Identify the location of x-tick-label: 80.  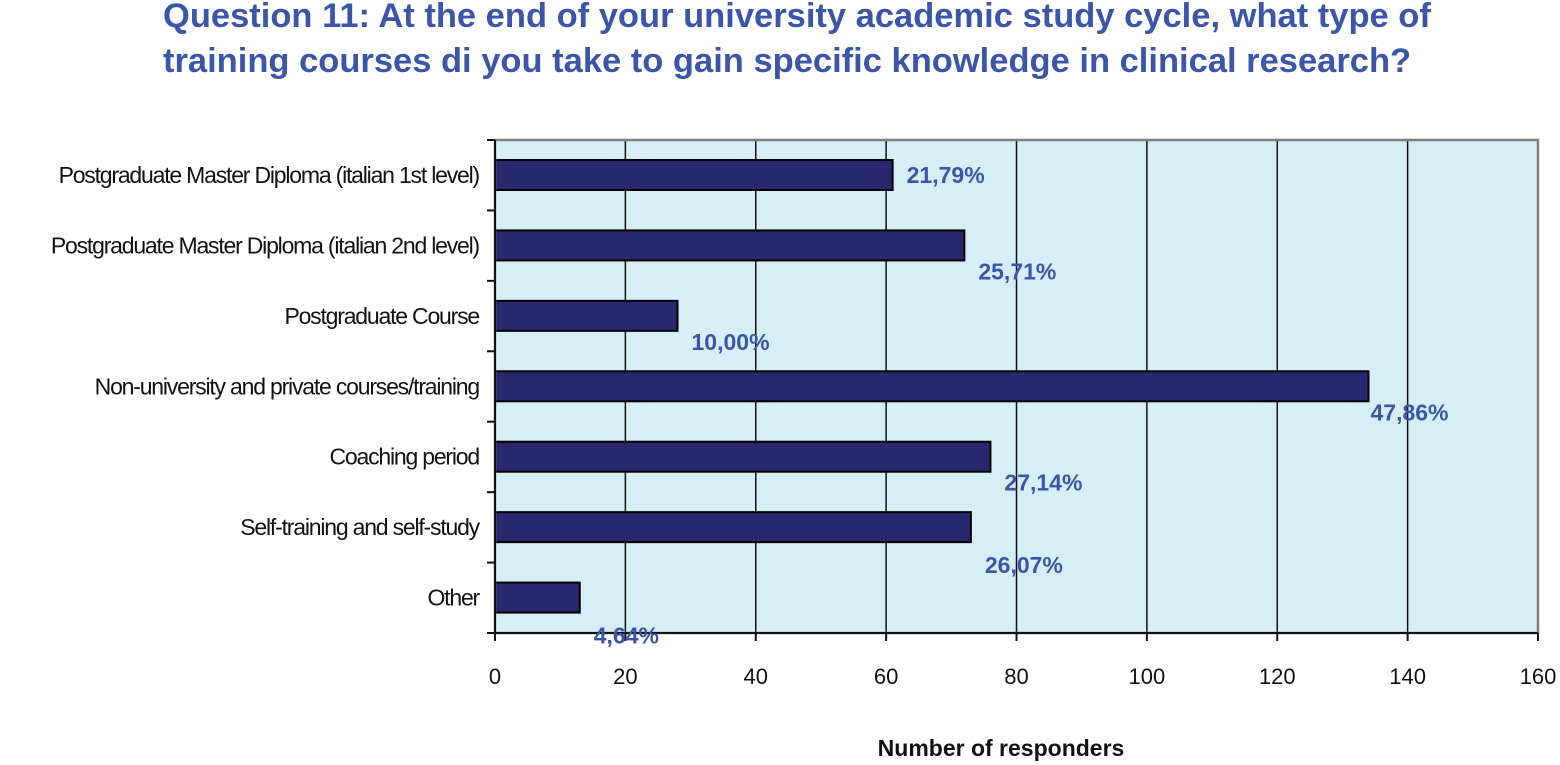
(1016, 676).